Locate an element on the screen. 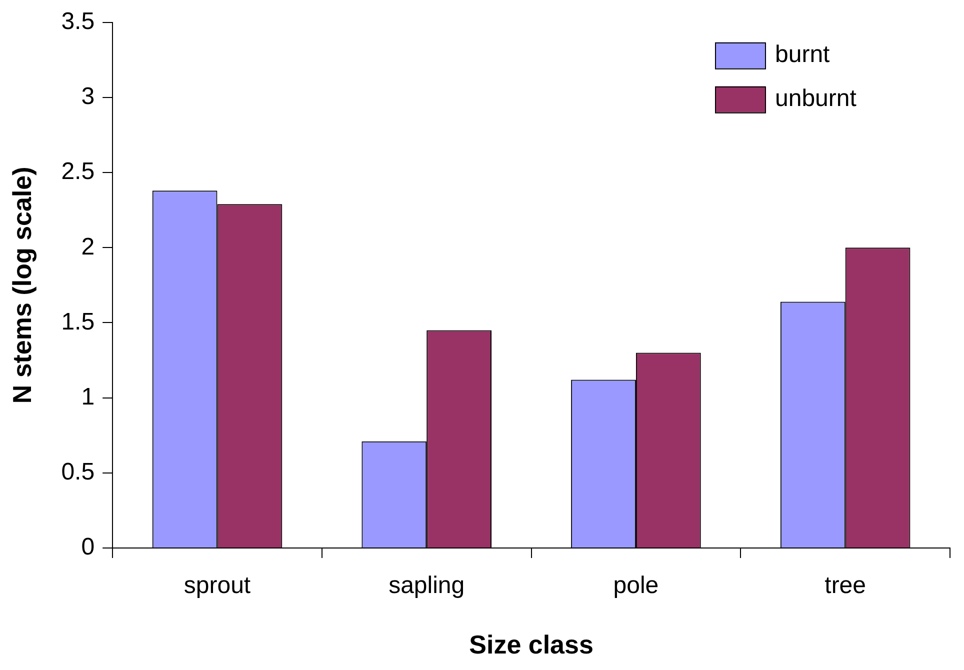 This screenshot has height=670, width=964. x-tick-label: sapling is located at coordinates (426, 586).